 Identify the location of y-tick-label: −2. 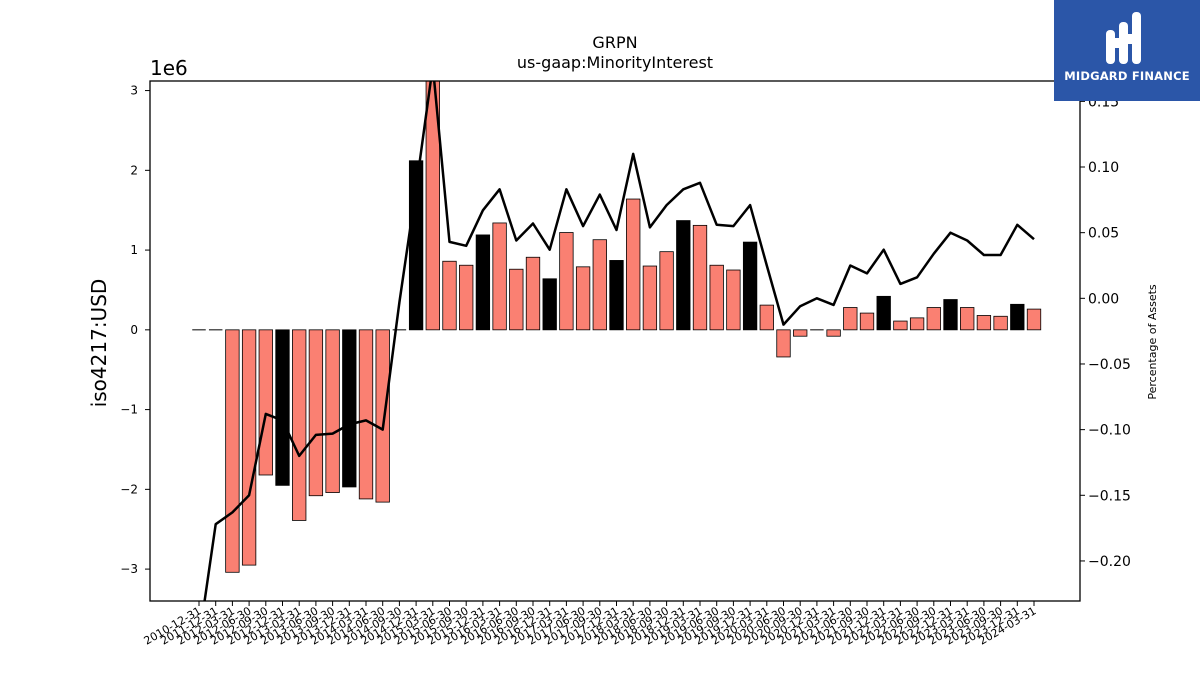
(129, 489).